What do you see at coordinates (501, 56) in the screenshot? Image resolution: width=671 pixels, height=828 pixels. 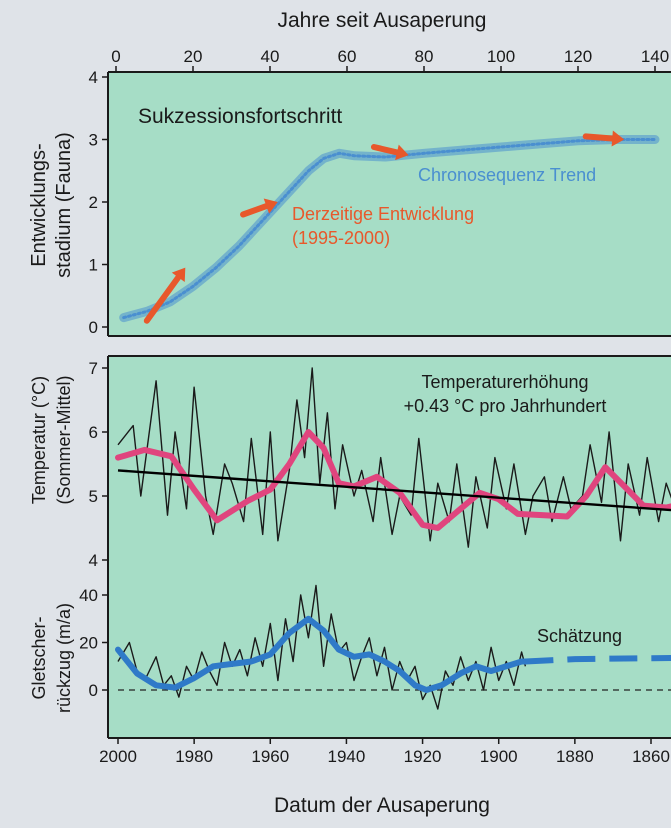 I see `top-x-tick-label: 100` at bounding box center [501, 56].